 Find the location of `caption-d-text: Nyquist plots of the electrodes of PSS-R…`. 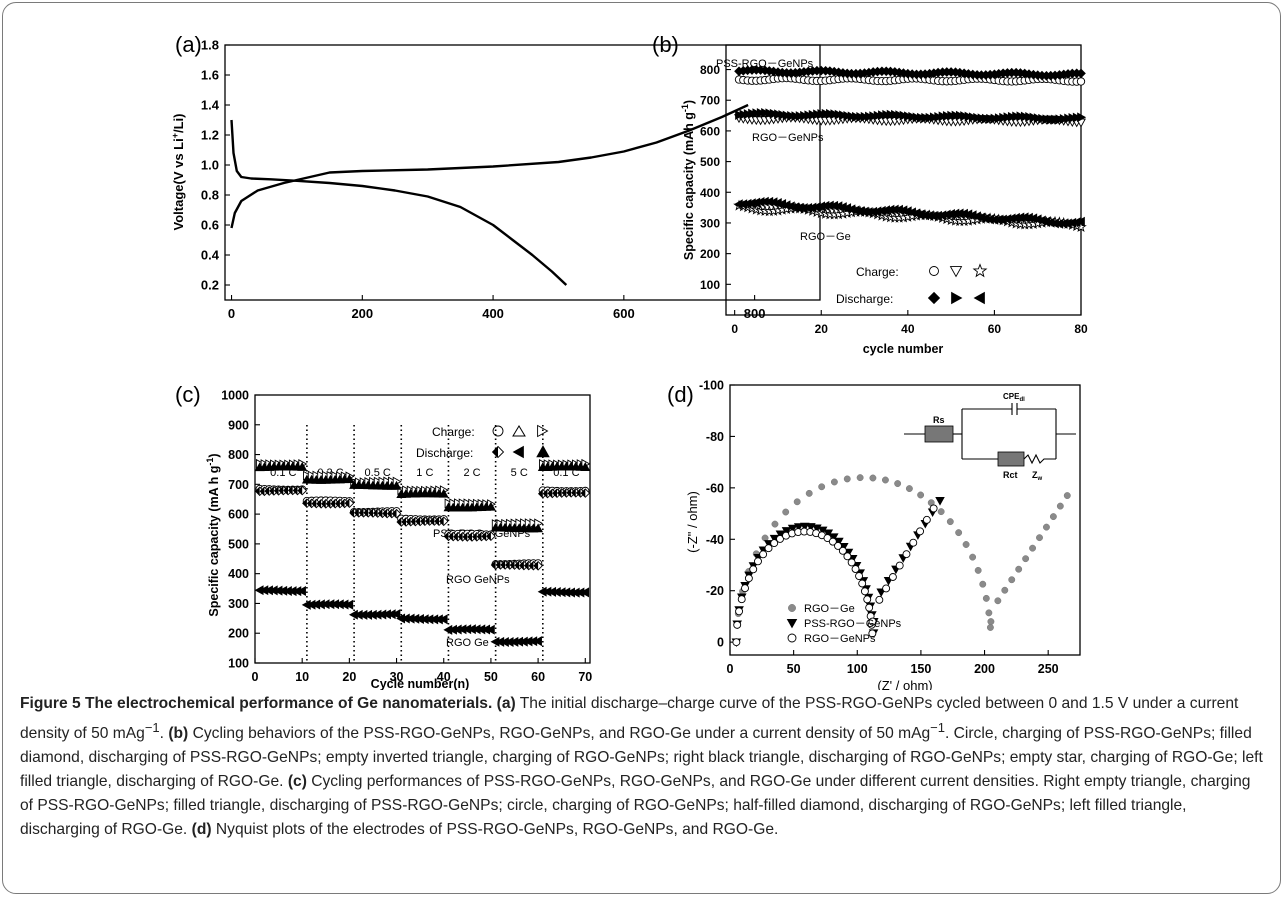

caption-d-text: Nyquist plots of the electrodes of PSS-R… is located at coordinates (497, 830).